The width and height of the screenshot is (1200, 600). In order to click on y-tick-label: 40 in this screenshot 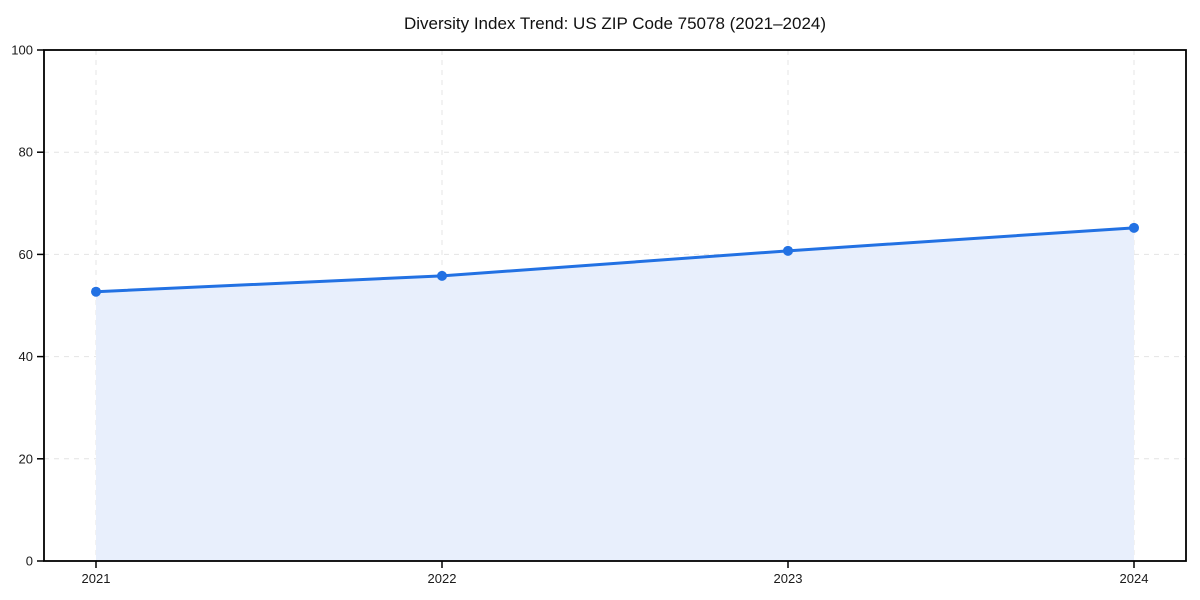, I will do `click(26, 356)`.